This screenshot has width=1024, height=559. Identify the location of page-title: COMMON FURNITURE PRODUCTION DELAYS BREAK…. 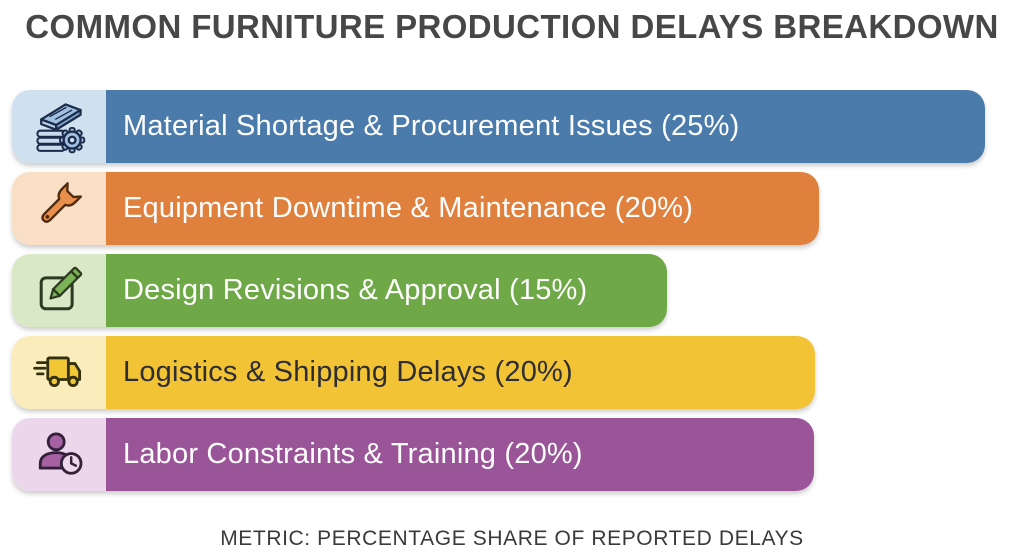
(512, 26).